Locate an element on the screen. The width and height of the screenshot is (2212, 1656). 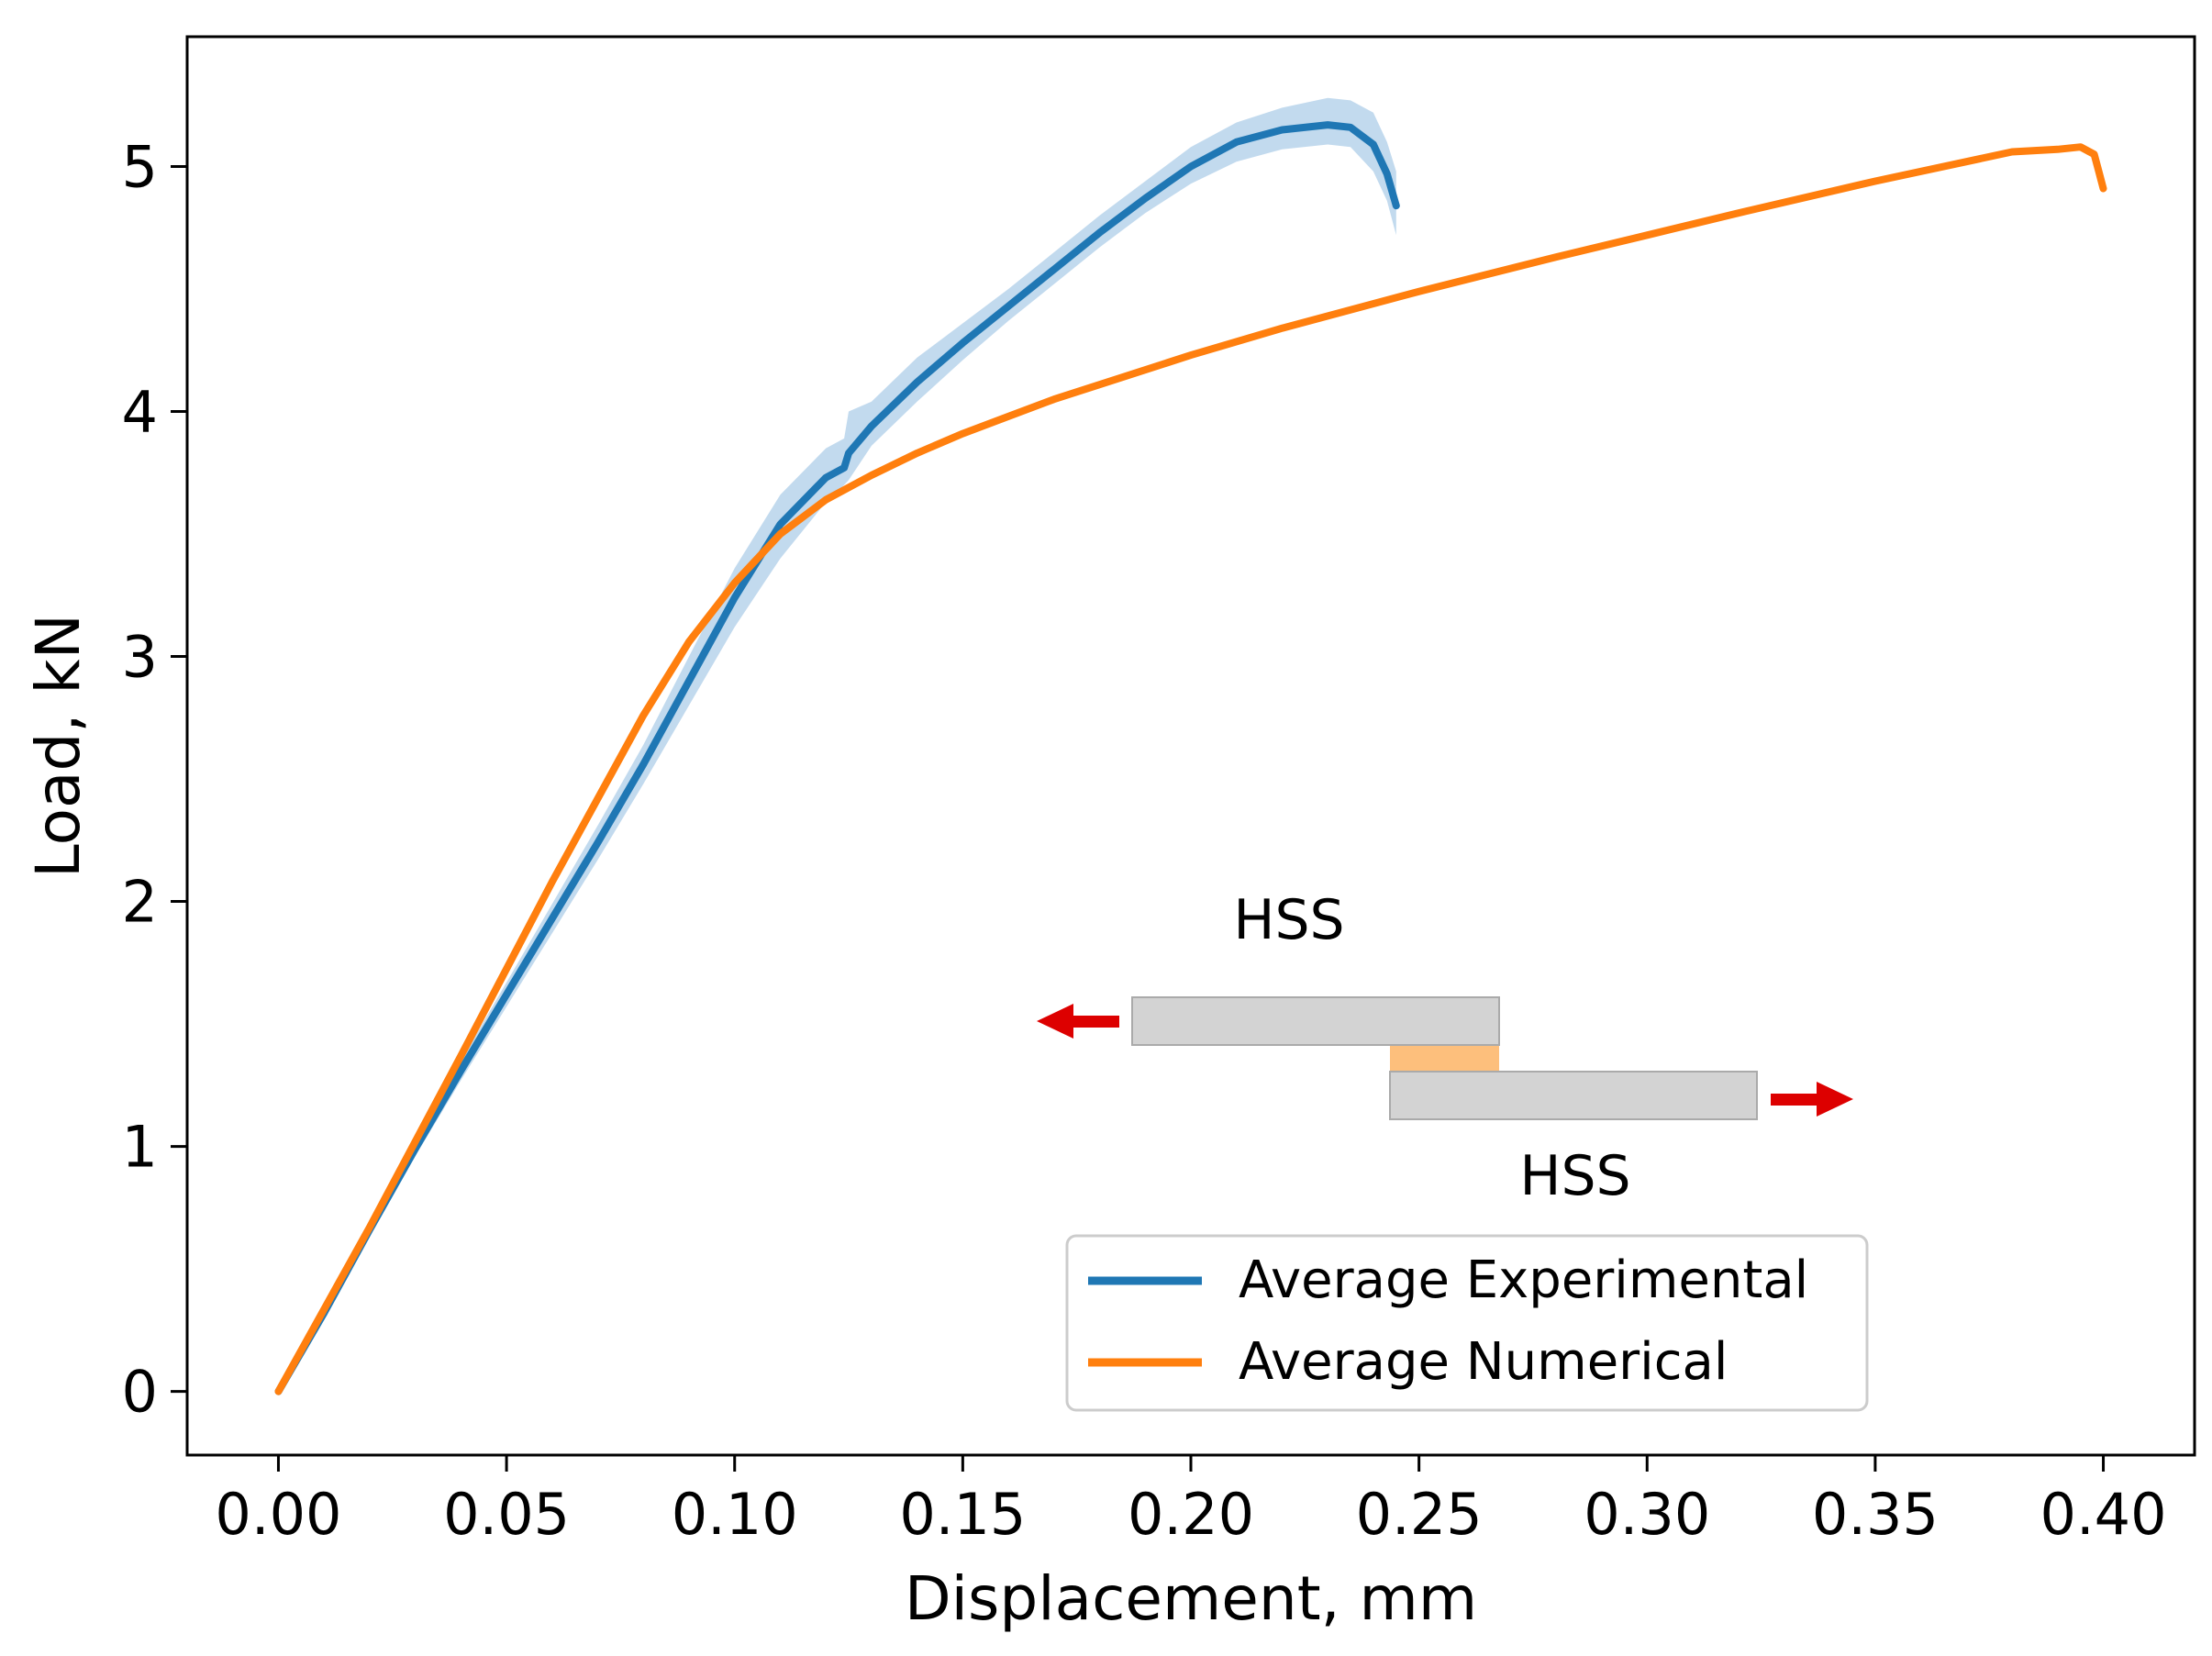
x-tick-label: 0.15 is located at coordinates (962, 1514).